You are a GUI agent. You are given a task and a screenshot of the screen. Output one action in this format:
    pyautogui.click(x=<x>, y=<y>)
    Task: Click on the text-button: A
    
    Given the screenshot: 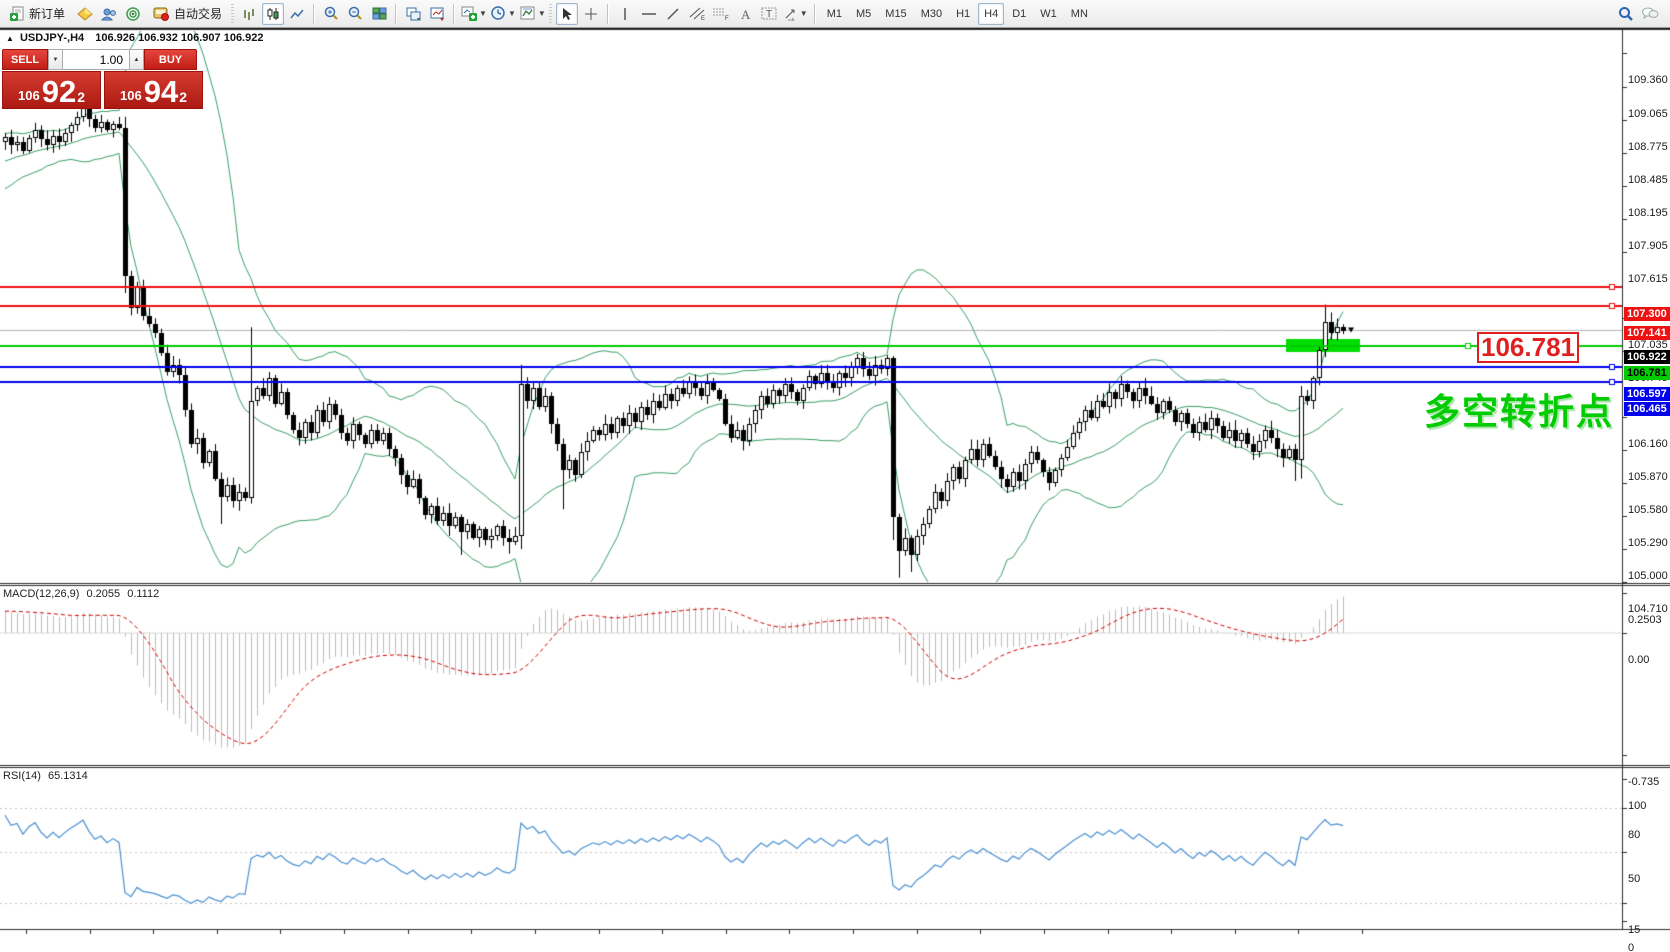 What is the action you would take?
    pyautogui.click(x=745, y=14)
    